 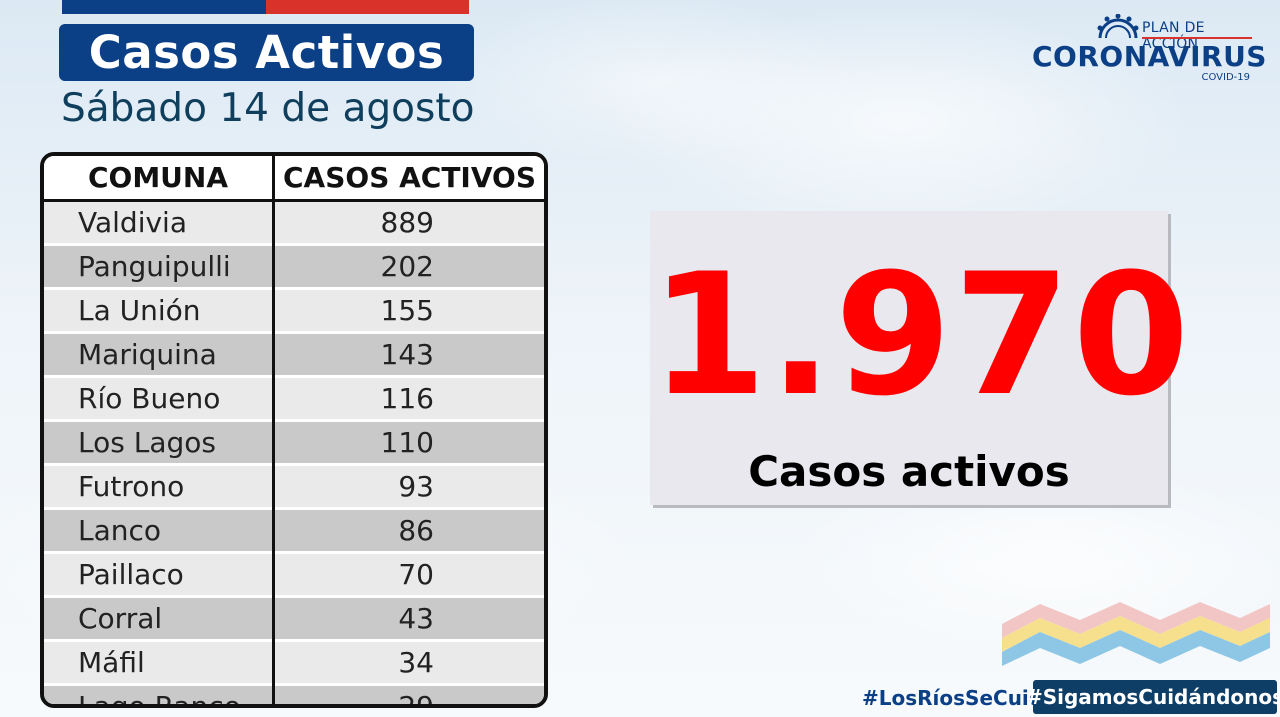 I want to click on casos-cell: 143, so click(x=408, y=354).